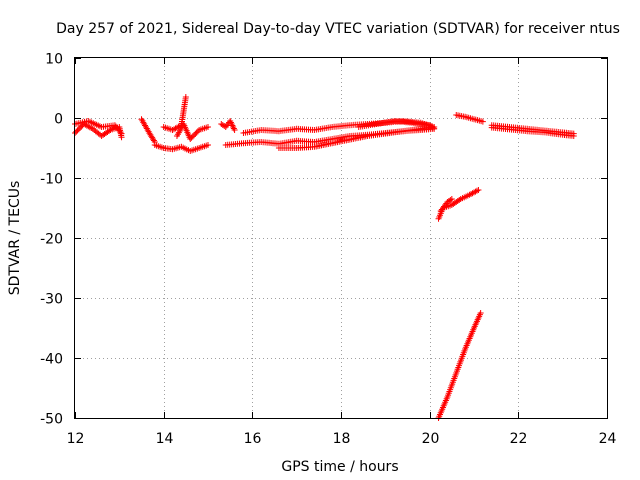 Image resolution: width=640 pixels, height=480 pixels. Describe the element at coordinates (54, 60) in the screenshot. I see `y-tick-label: 10` at that location.